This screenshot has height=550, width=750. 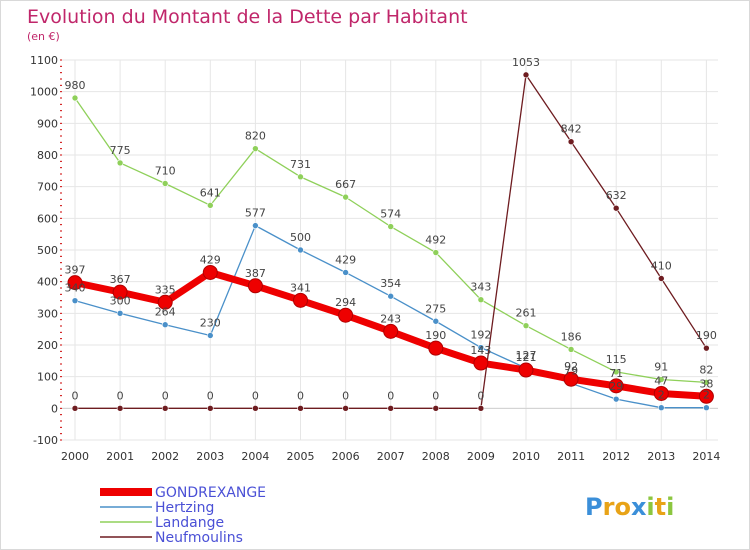 I want to click on y-tick-label: -100, so click(x=45, y=440).